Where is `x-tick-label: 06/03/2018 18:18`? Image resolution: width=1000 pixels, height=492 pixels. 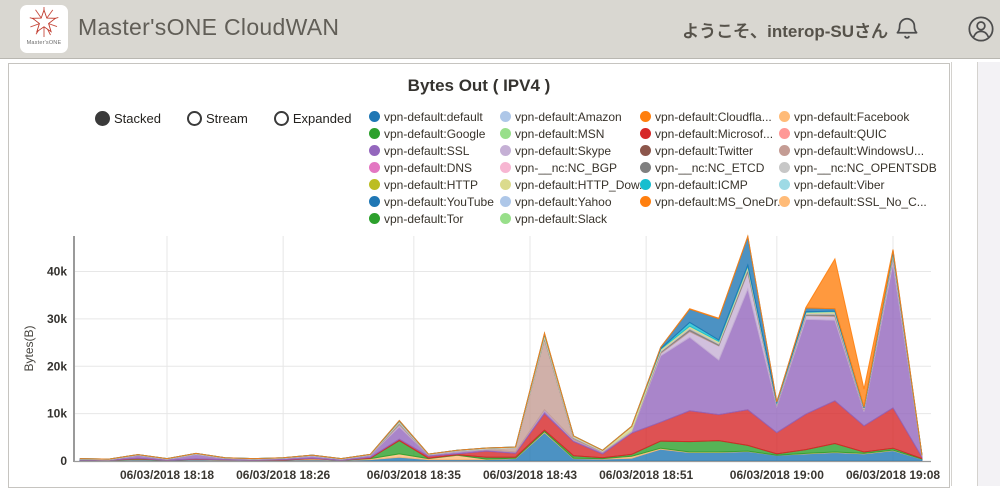 x-tick-label: 06/03/2018 18:18 is located at coordinates (167, 475).